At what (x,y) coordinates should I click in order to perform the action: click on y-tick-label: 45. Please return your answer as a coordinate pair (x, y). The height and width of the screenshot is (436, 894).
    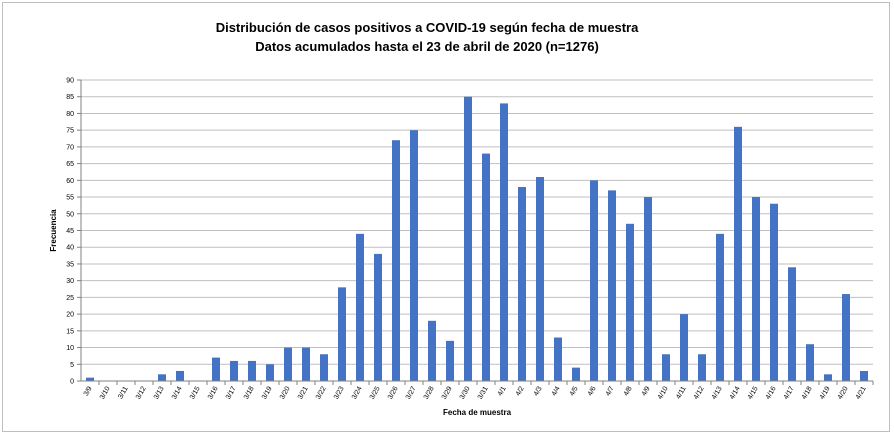
    Looking at the image, I should click on (70, 231).